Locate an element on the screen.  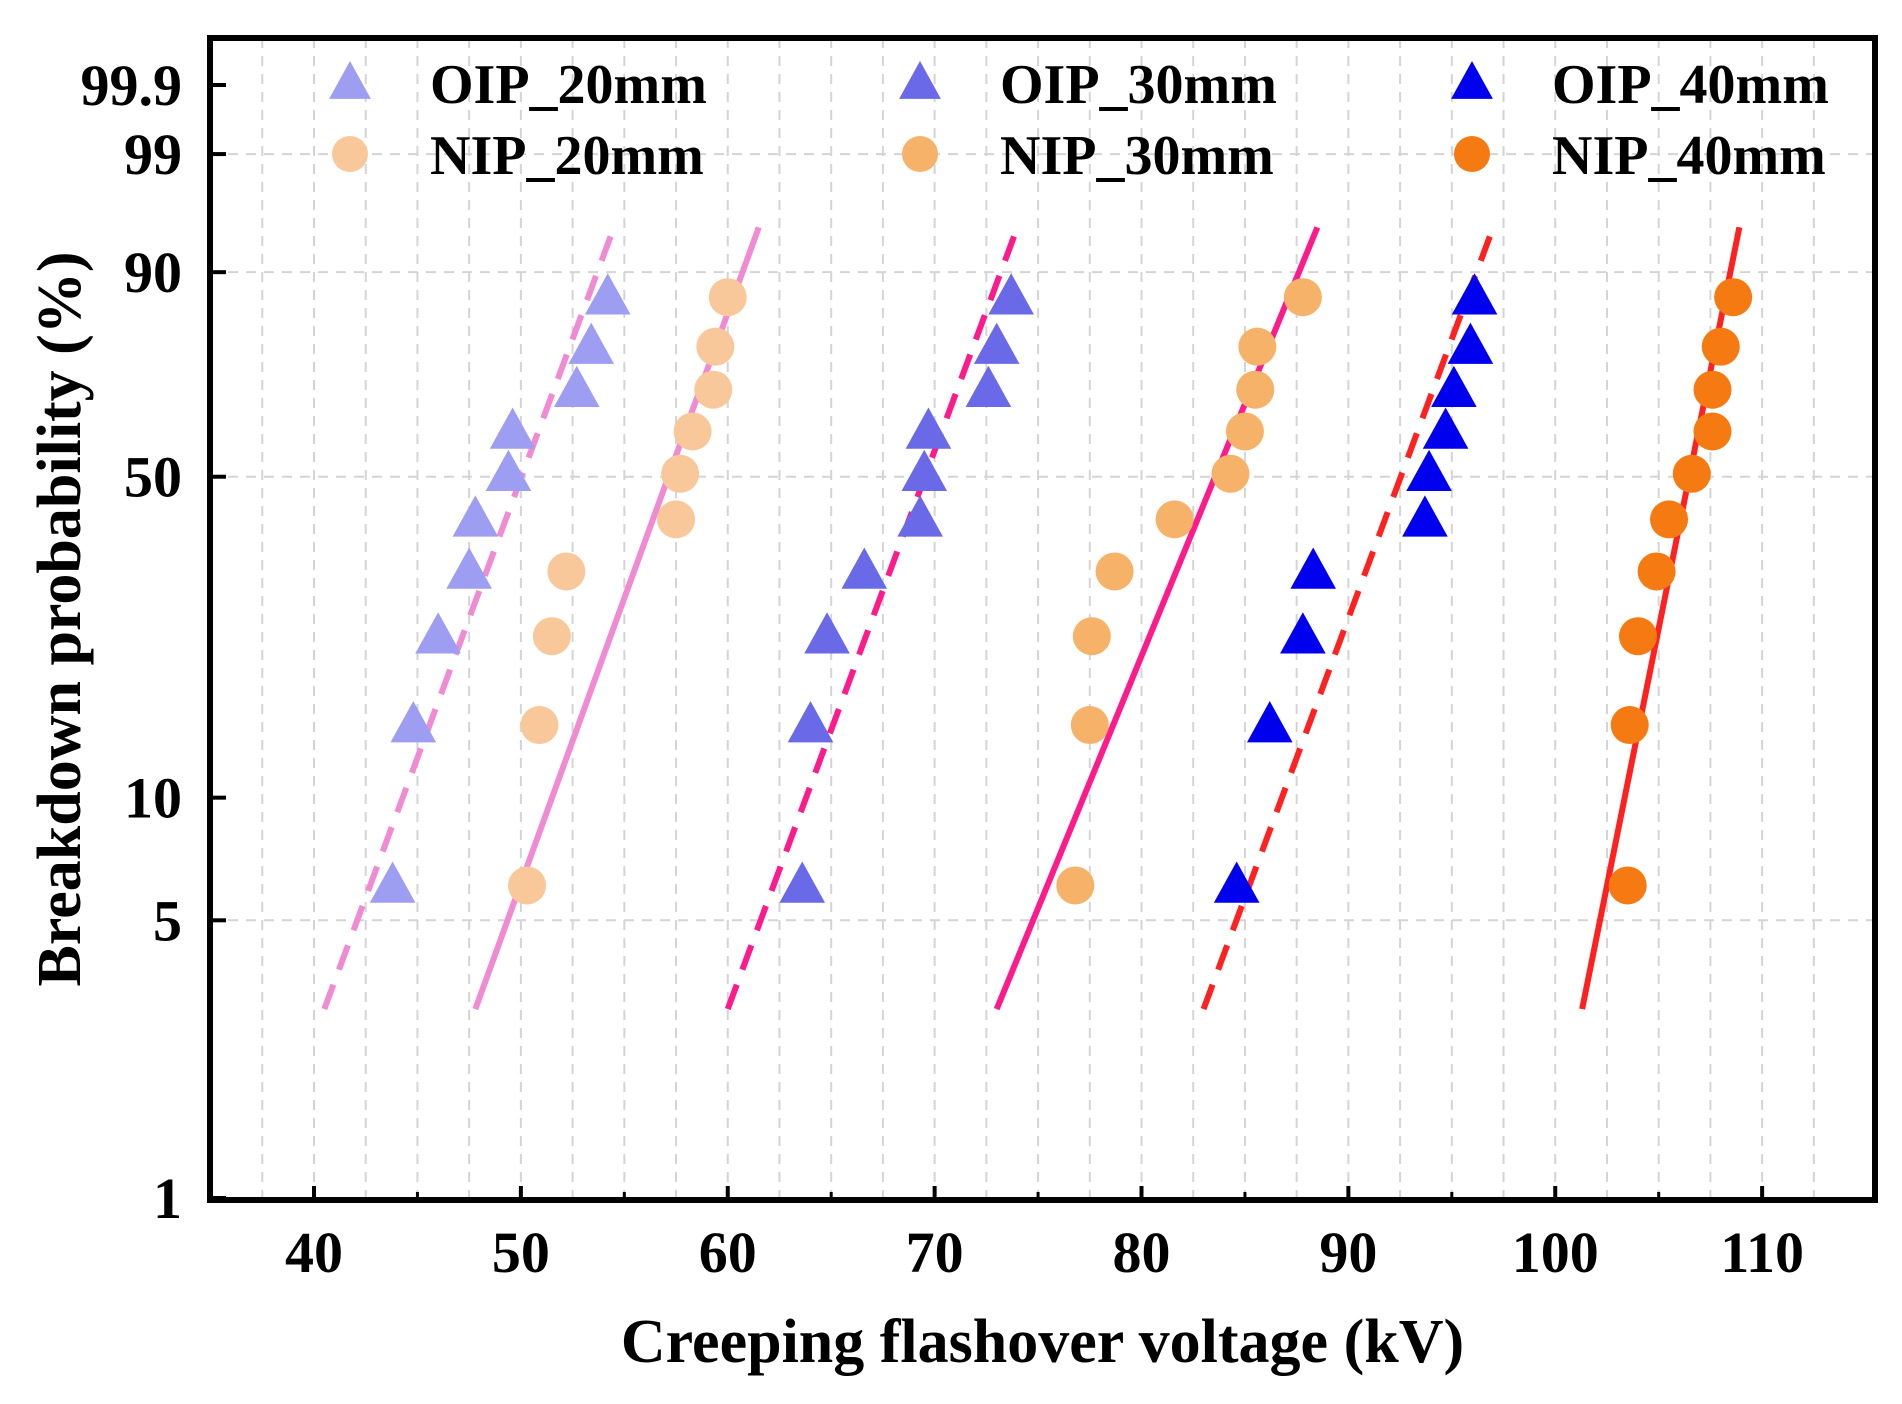
x-tick-label: 90 is located at coordinates (1348, 1252).